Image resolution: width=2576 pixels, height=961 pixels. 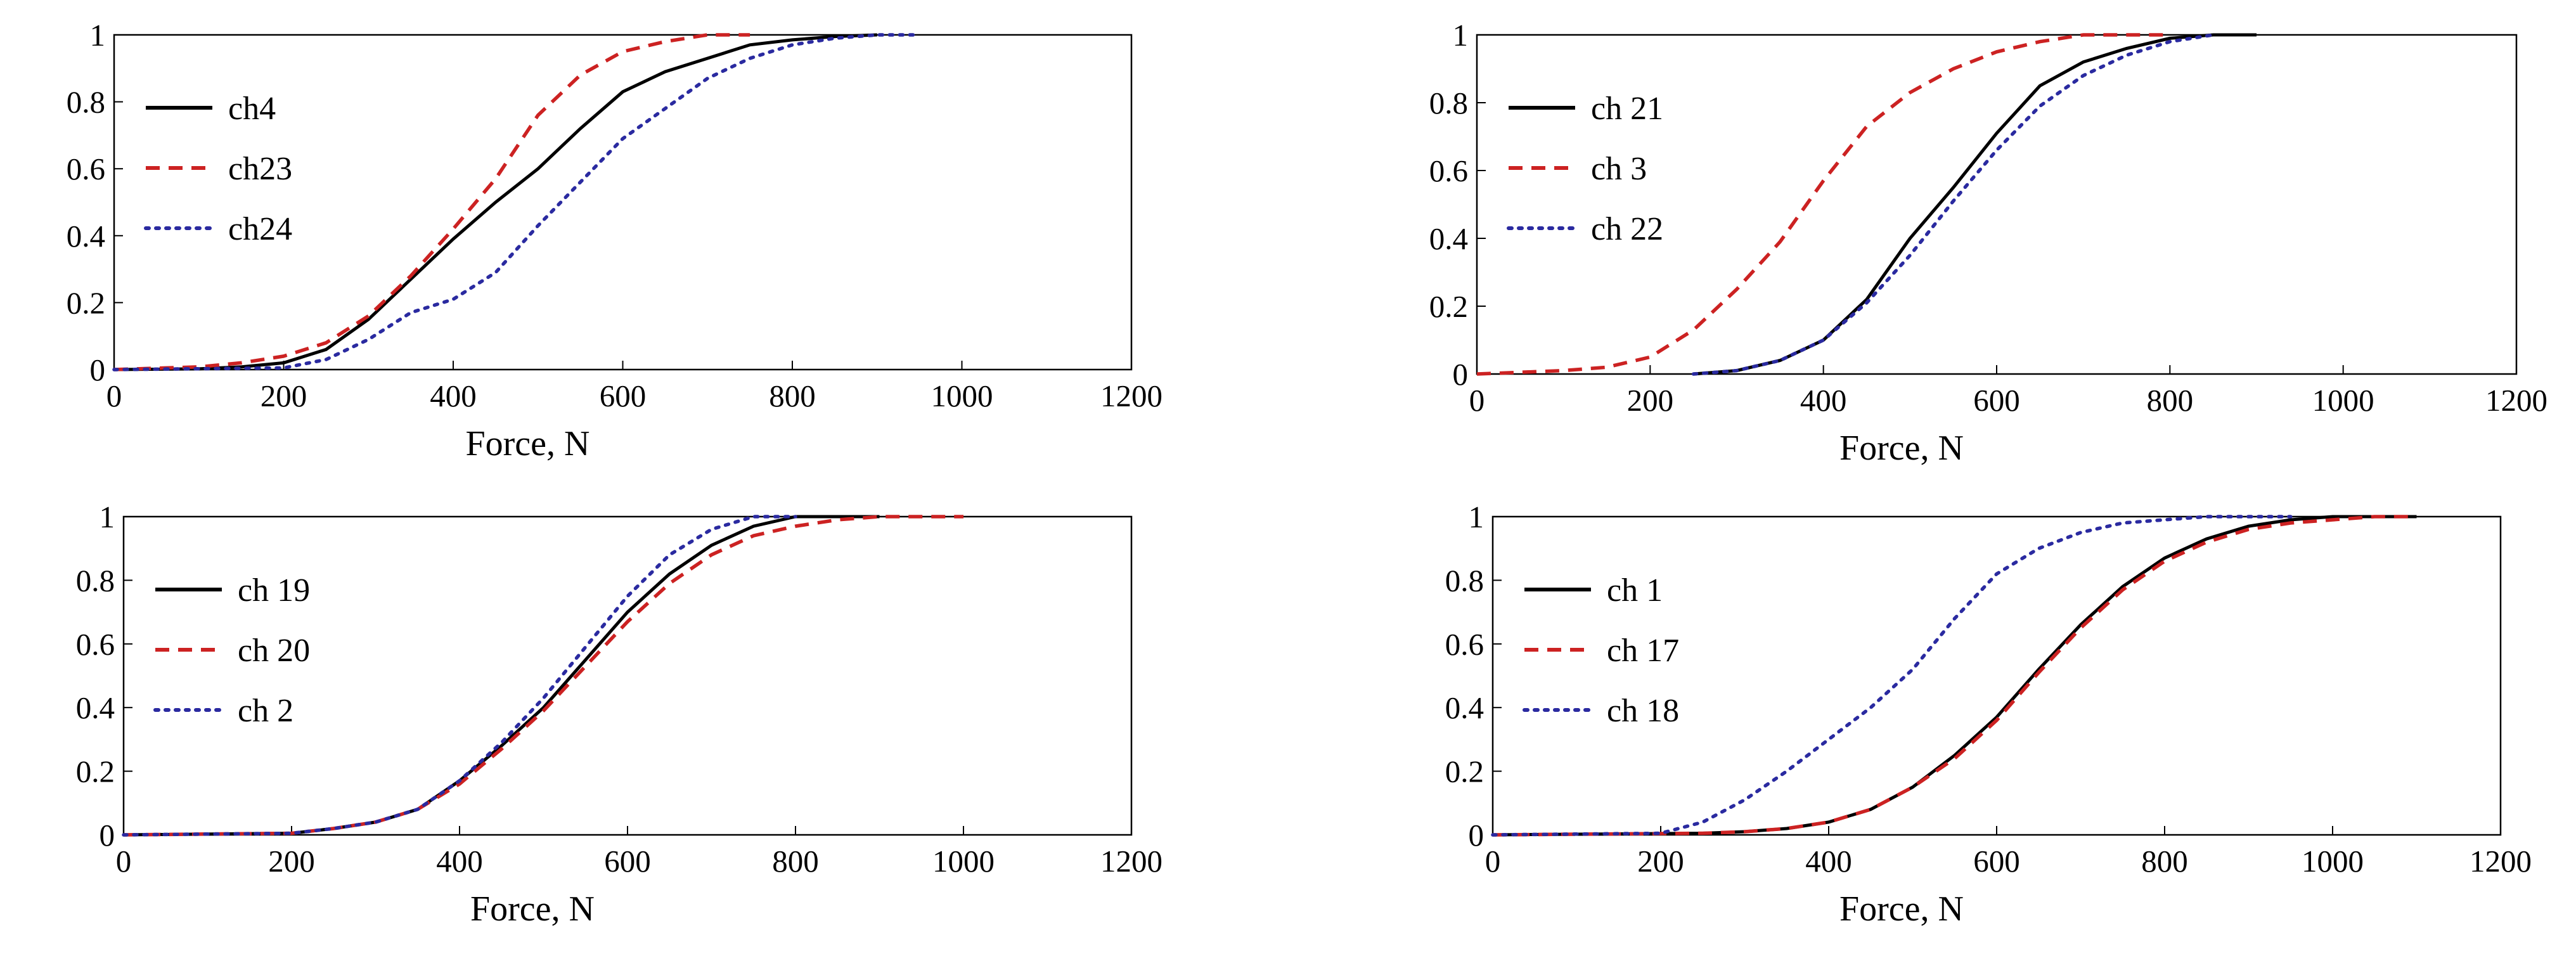 I want to click on legend-label: ch23, so click(x=260, y=169).